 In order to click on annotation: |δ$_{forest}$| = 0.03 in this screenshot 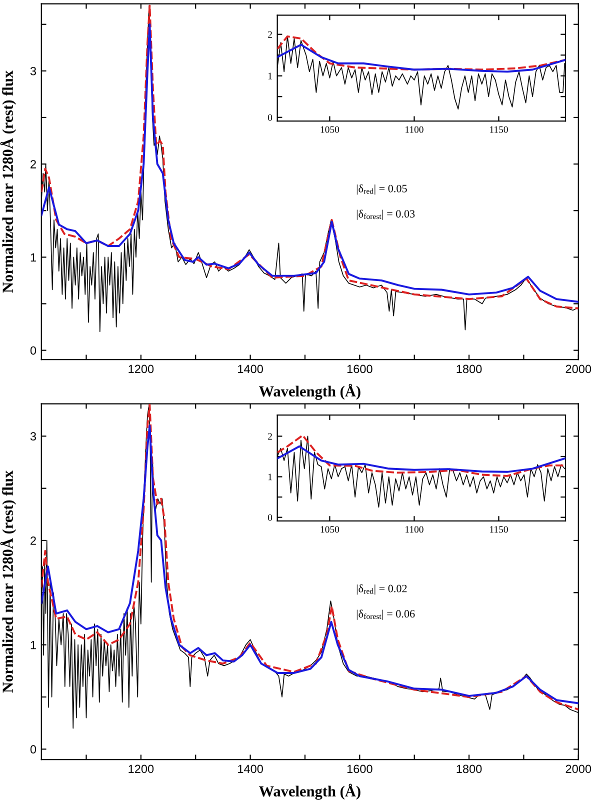, I will do `click(385, 215)`.